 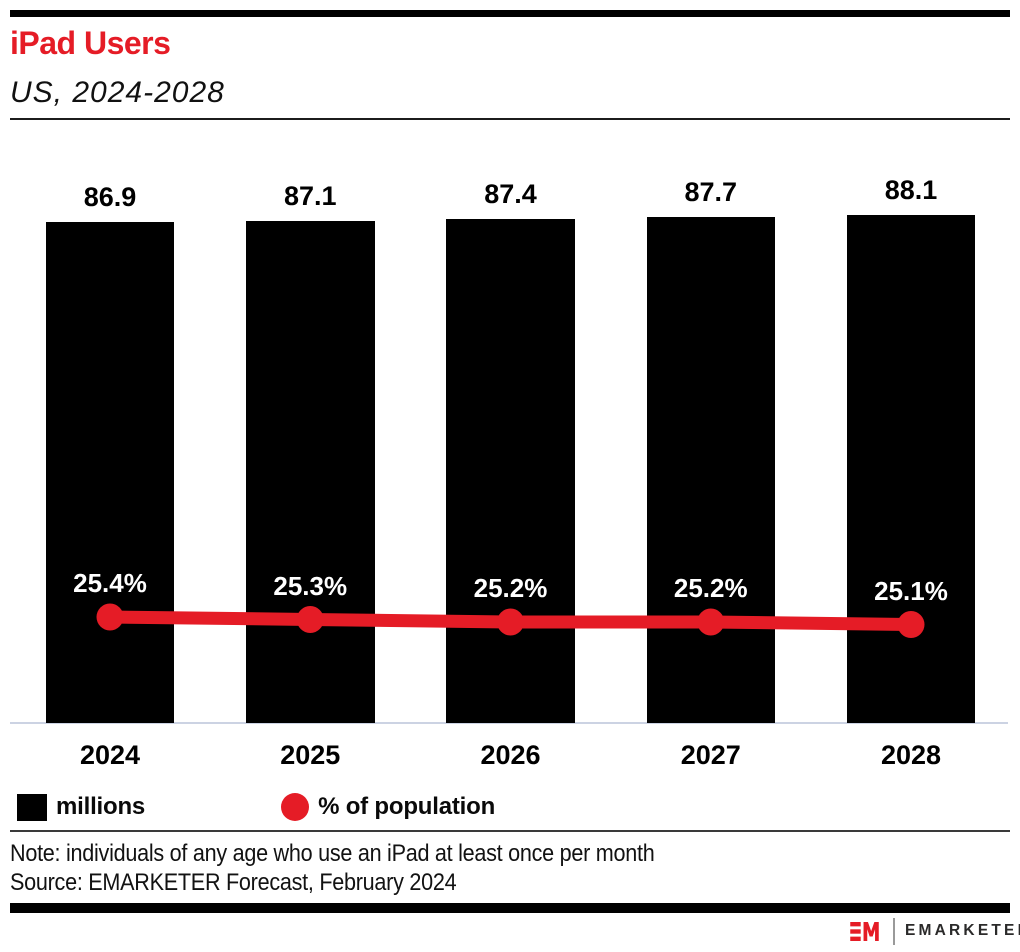 What do you see at coordinates (310, 195) in the screenshot?
I see `bar-value-label: 87.1` at bounding box center [310, 195].